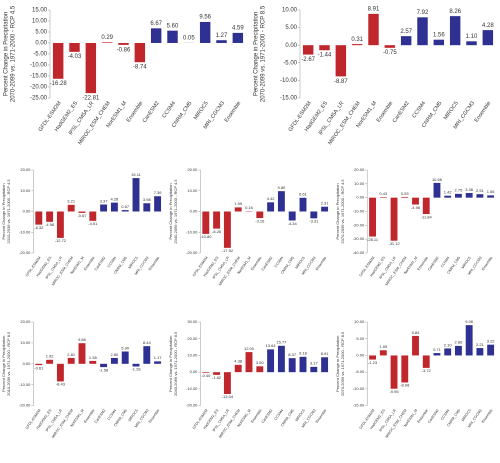  What do you see at coordinates (293, 223) in the screenshot?
I see `value-label: -4.34` at bounding box center [293, 223].